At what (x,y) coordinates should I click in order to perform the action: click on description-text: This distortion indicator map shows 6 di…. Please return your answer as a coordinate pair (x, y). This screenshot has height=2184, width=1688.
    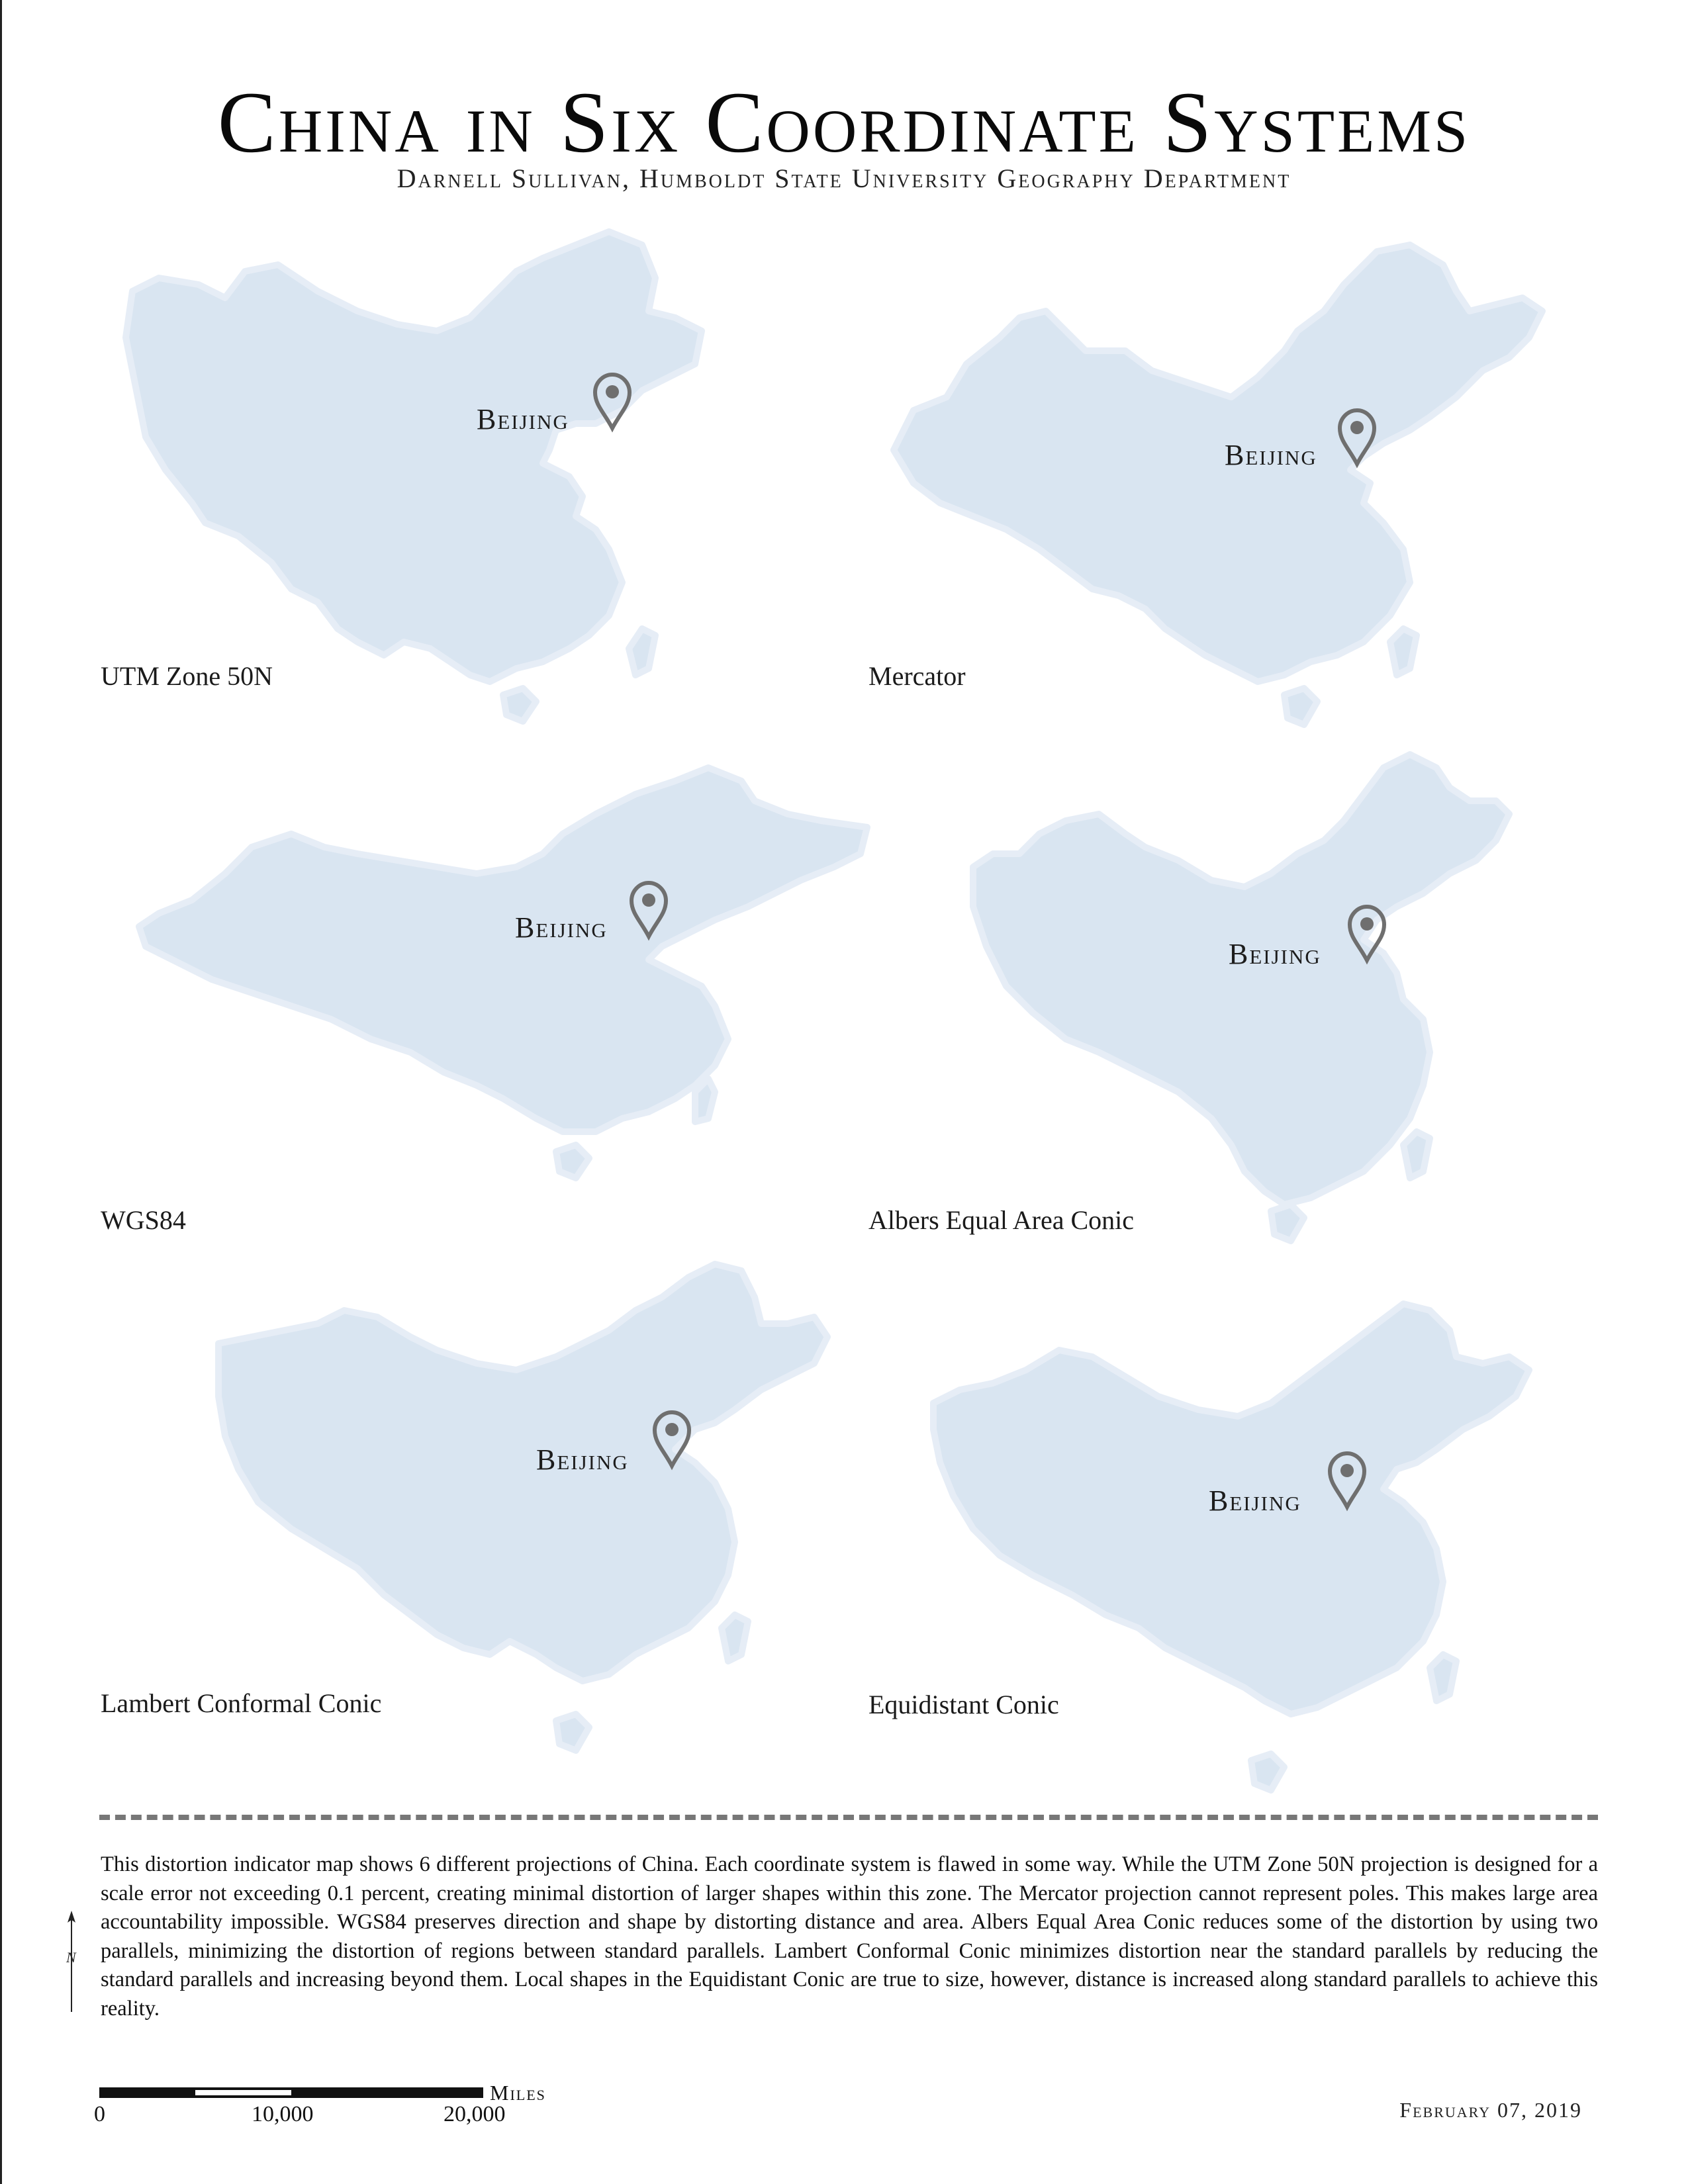
    Looking at the image, I should click on (849, 1937).